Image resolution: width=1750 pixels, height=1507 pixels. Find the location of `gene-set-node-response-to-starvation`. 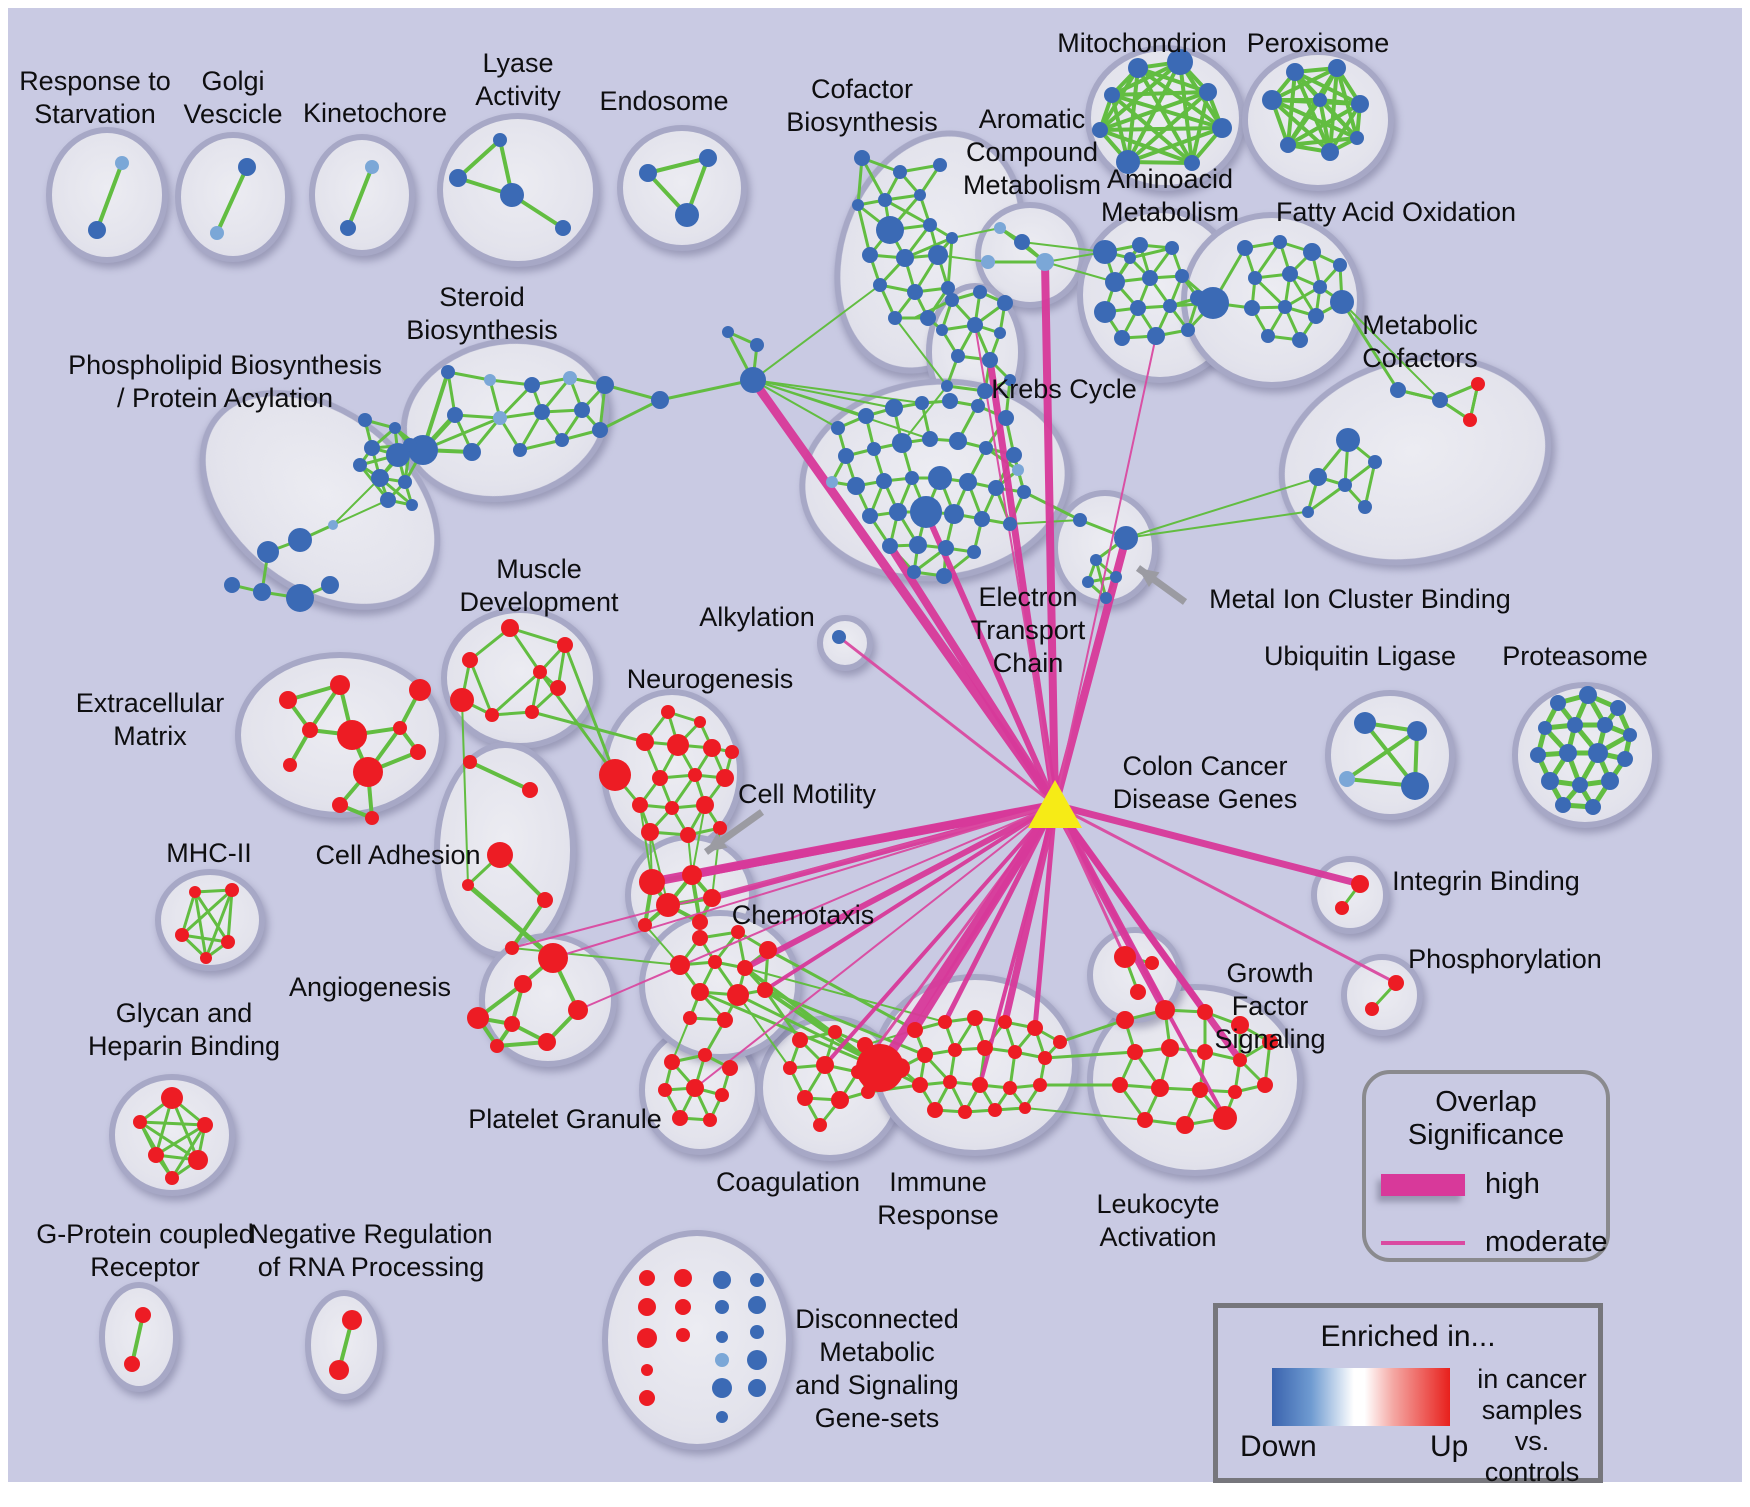

gene-set-node-response-to-starvation is located at coordinates (97, 230).